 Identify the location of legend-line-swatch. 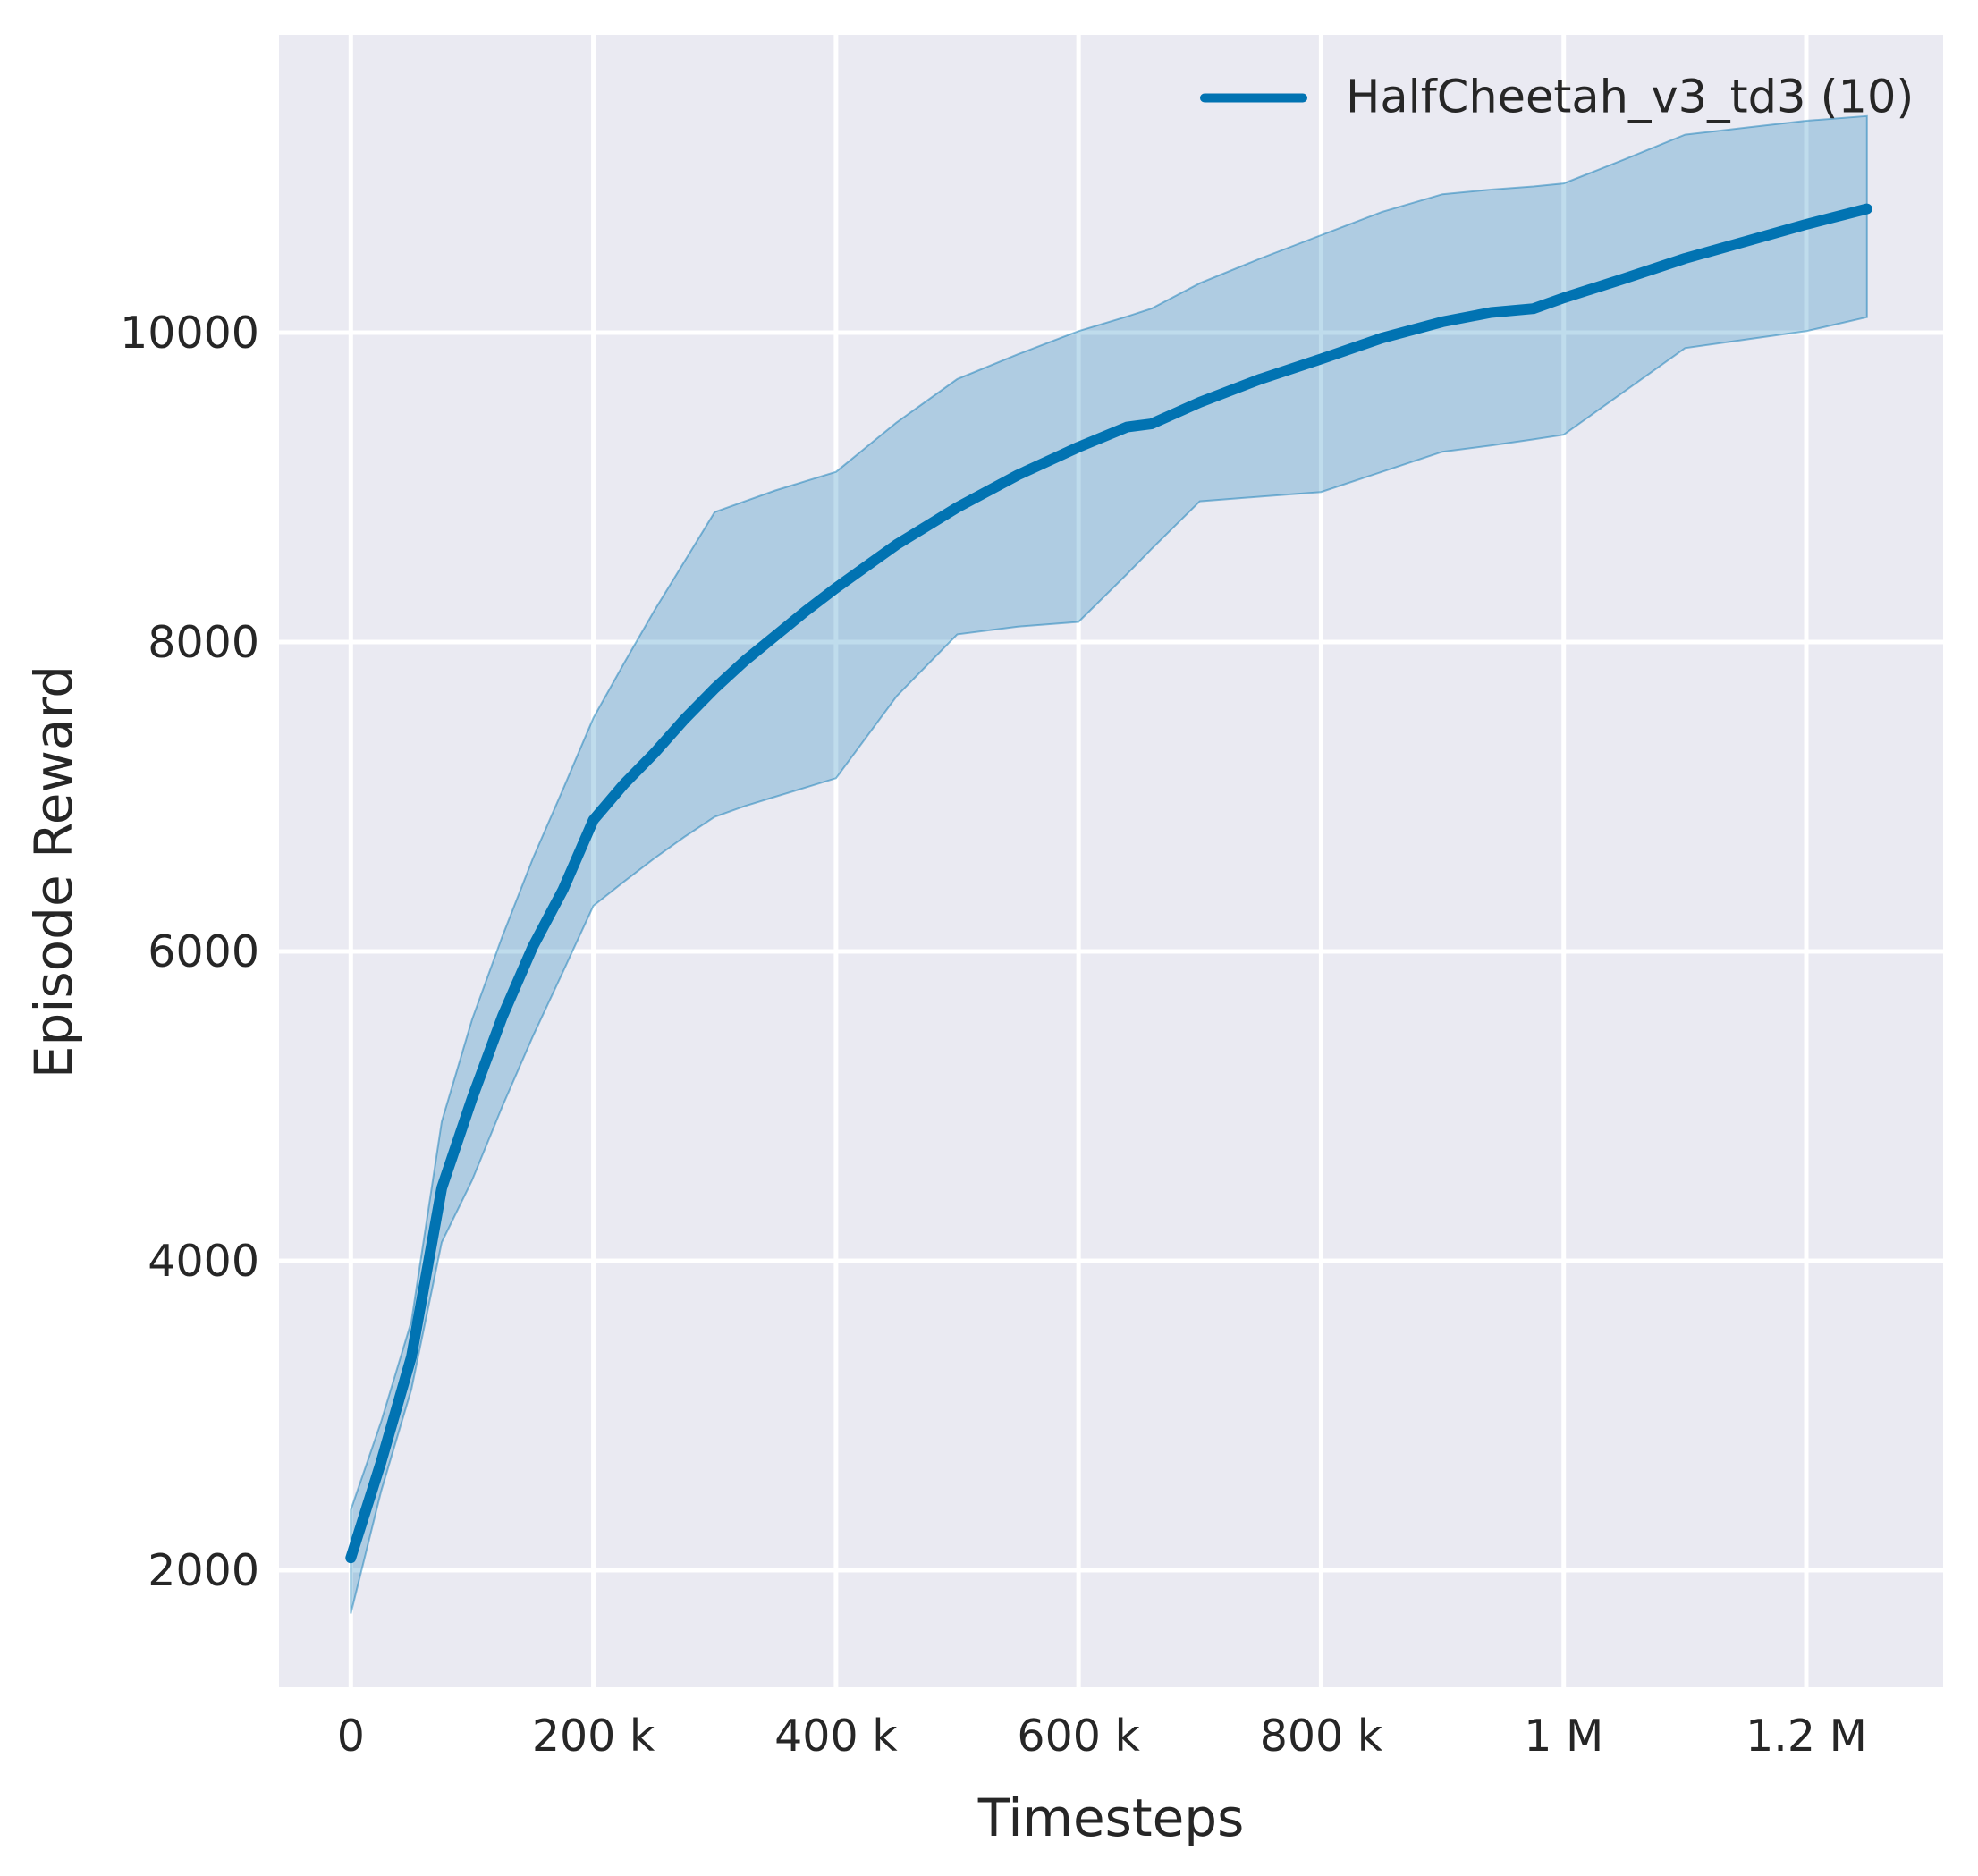
(1253, 98).